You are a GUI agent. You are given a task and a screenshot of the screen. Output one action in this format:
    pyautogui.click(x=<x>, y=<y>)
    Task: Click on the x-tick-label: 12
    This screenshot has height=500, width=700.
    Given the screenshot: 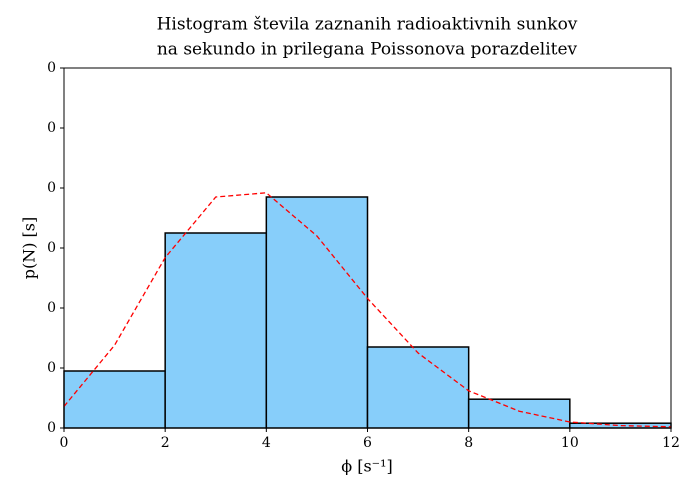 What is the action you would take?
    pyautogui.click(x=671, y=443)
    